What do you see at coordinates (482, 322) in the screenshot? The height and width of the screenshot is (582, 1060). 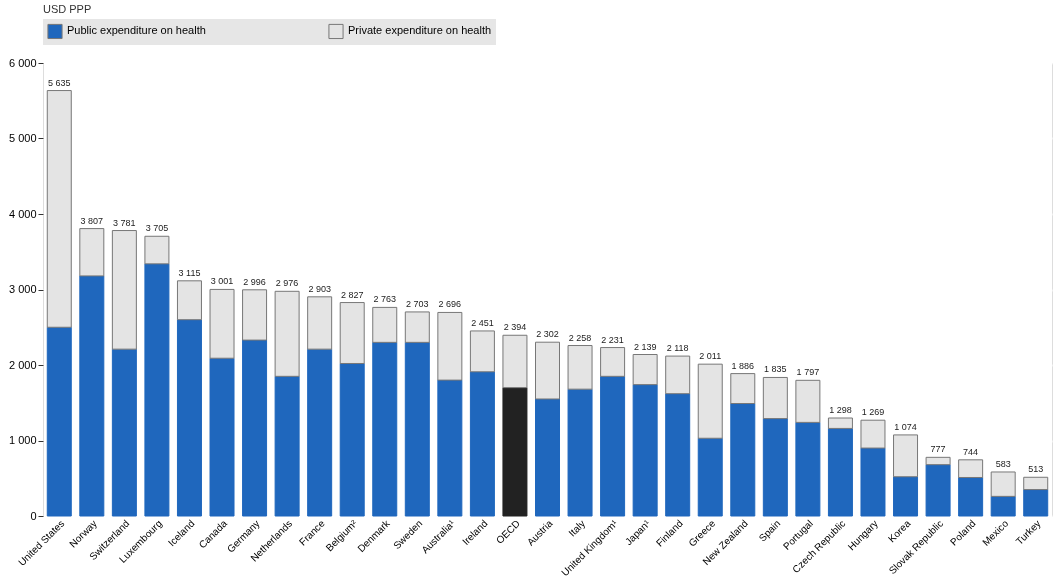 I see `total-label: 2 451` at bounding box center [482, 322].